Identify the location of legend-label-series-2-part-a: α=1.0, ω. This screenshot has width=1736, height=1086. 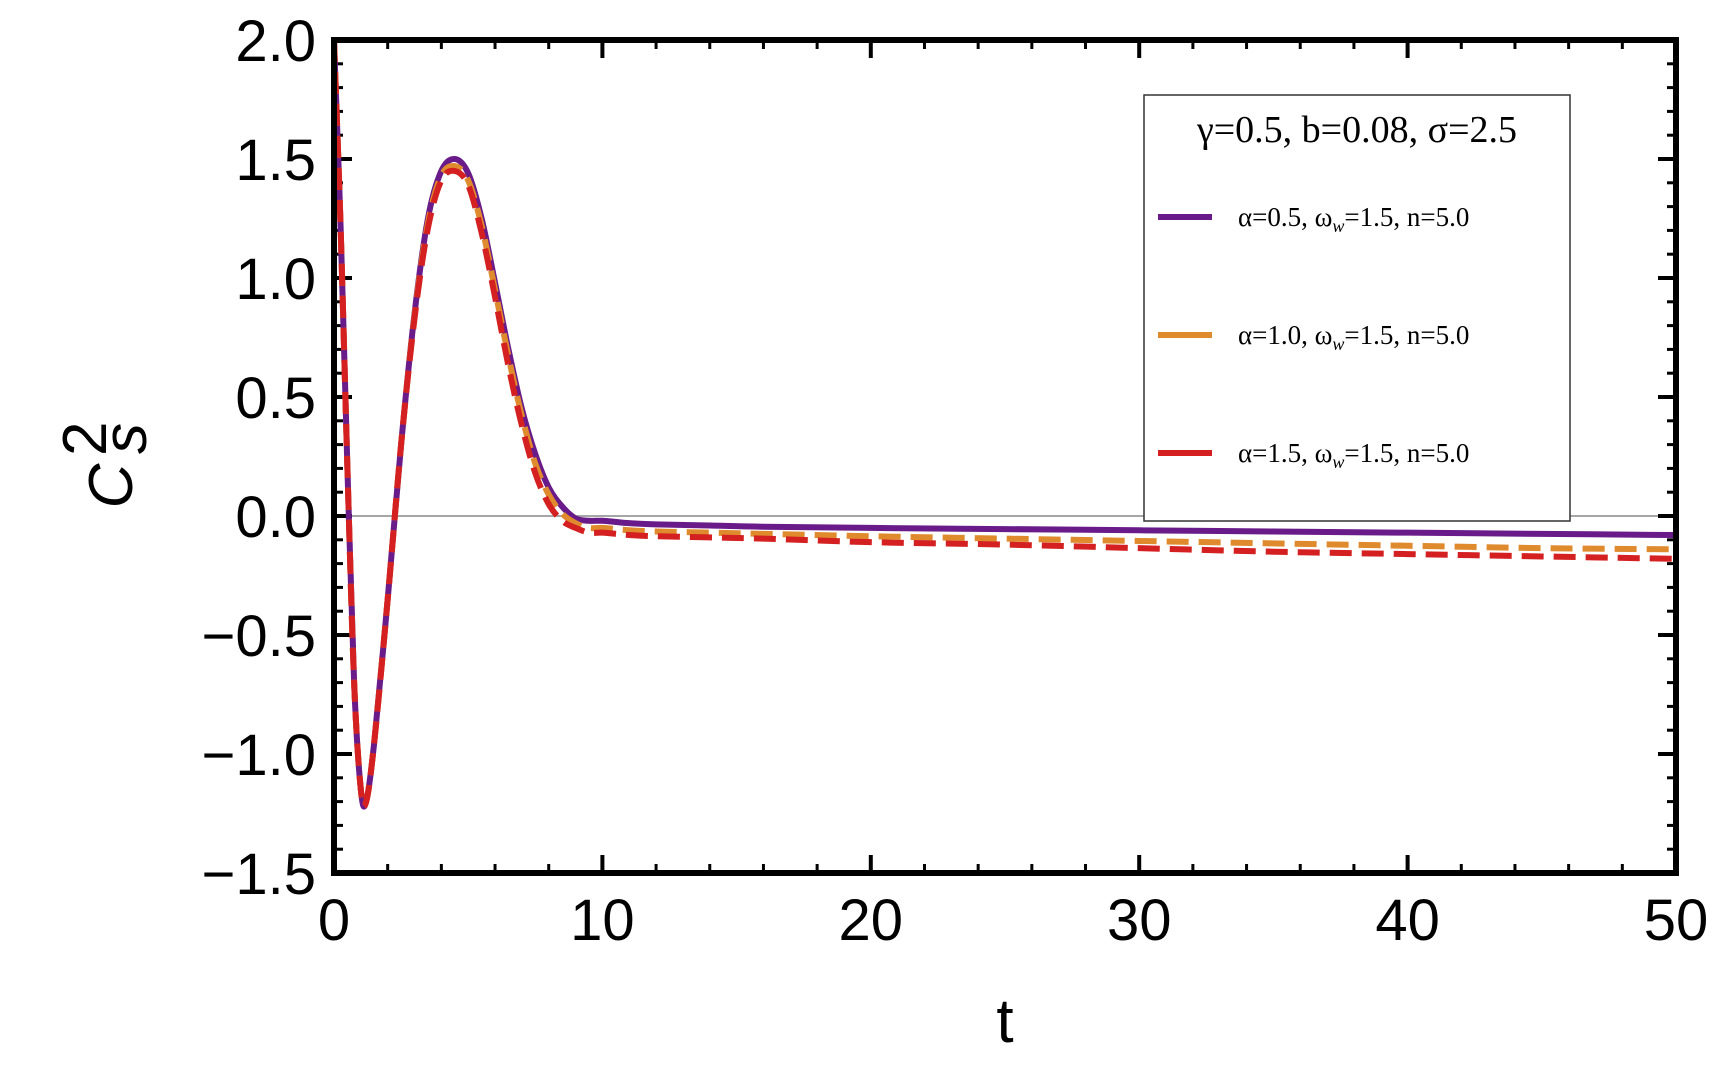
(1285, 335).